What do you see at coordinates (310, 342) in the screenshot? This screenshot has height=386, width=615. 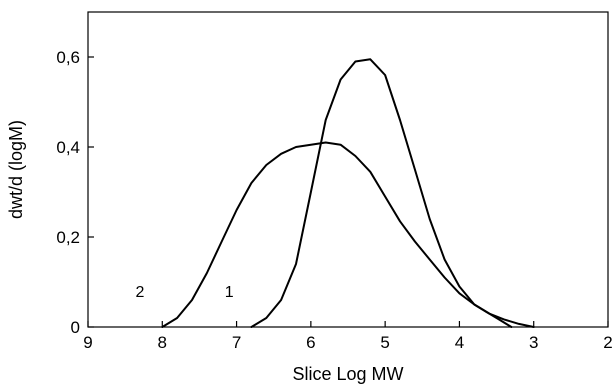 I see `x-tick-label: 6` at bounding box center [310, 342].